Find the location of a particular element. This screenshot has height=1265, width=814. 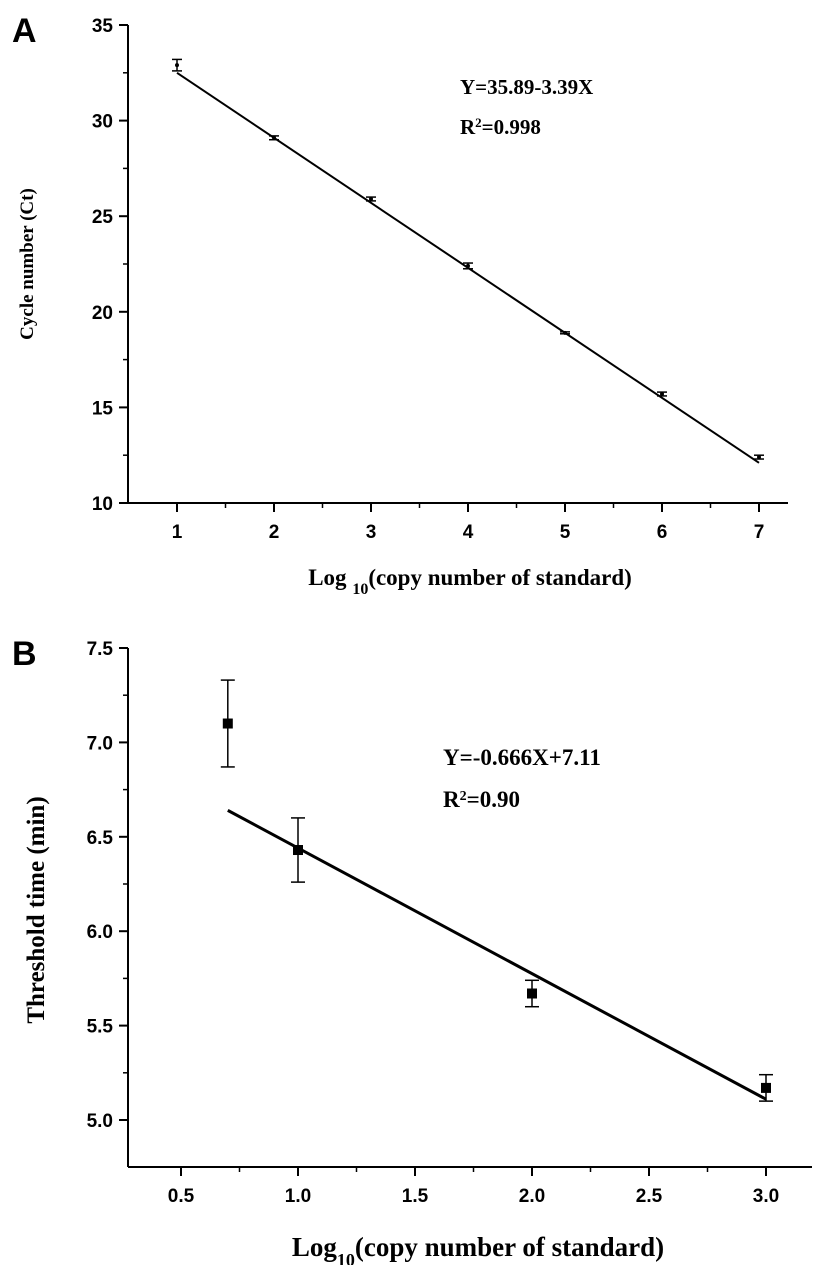

b-equation: Y=-0.666X+7.11 is located at coordinates (522, 757).